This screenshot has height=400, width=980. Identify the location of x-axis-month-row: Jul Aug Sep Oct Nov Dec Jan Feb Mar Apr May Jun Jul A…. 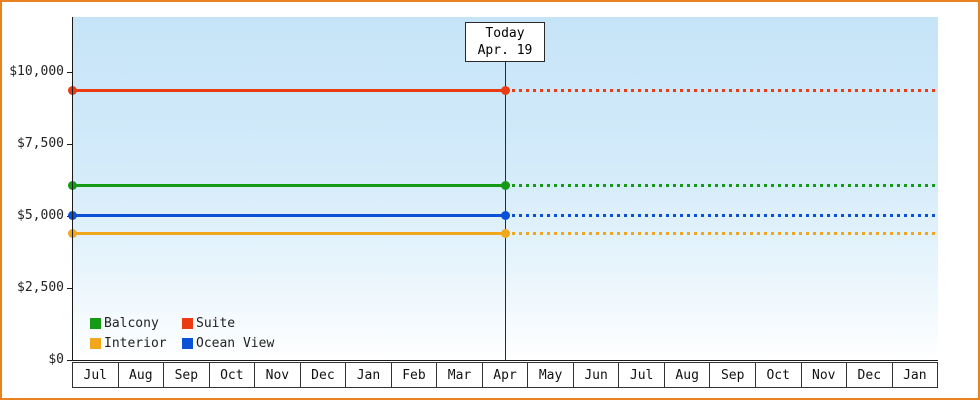
(505, 375).